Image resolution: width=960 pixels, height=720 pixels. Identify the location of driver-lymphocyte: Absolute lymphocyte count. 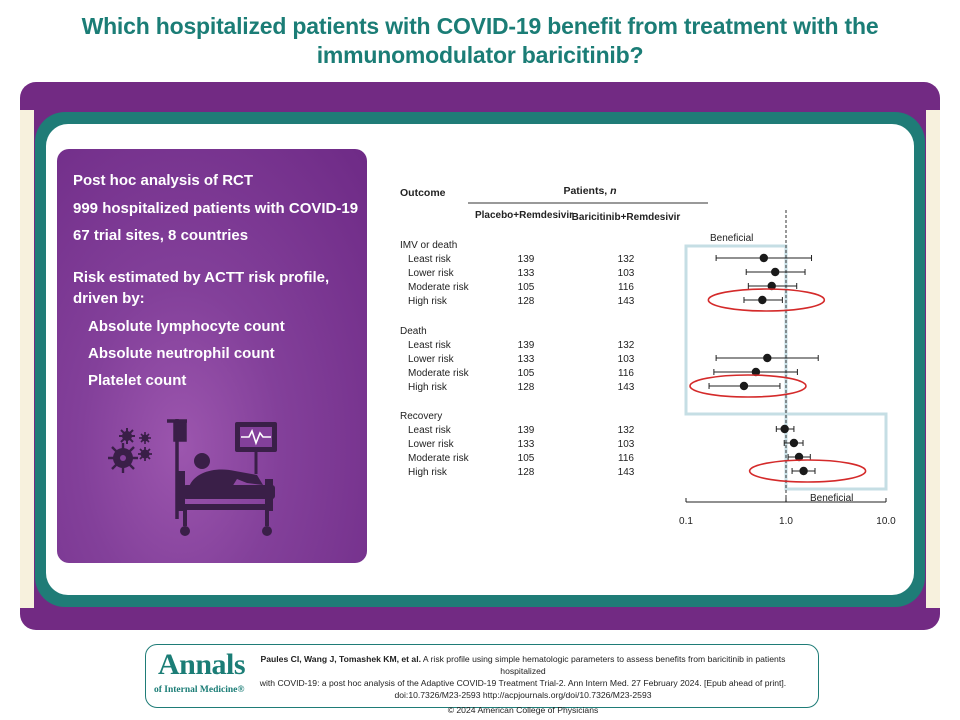
(186, 326).